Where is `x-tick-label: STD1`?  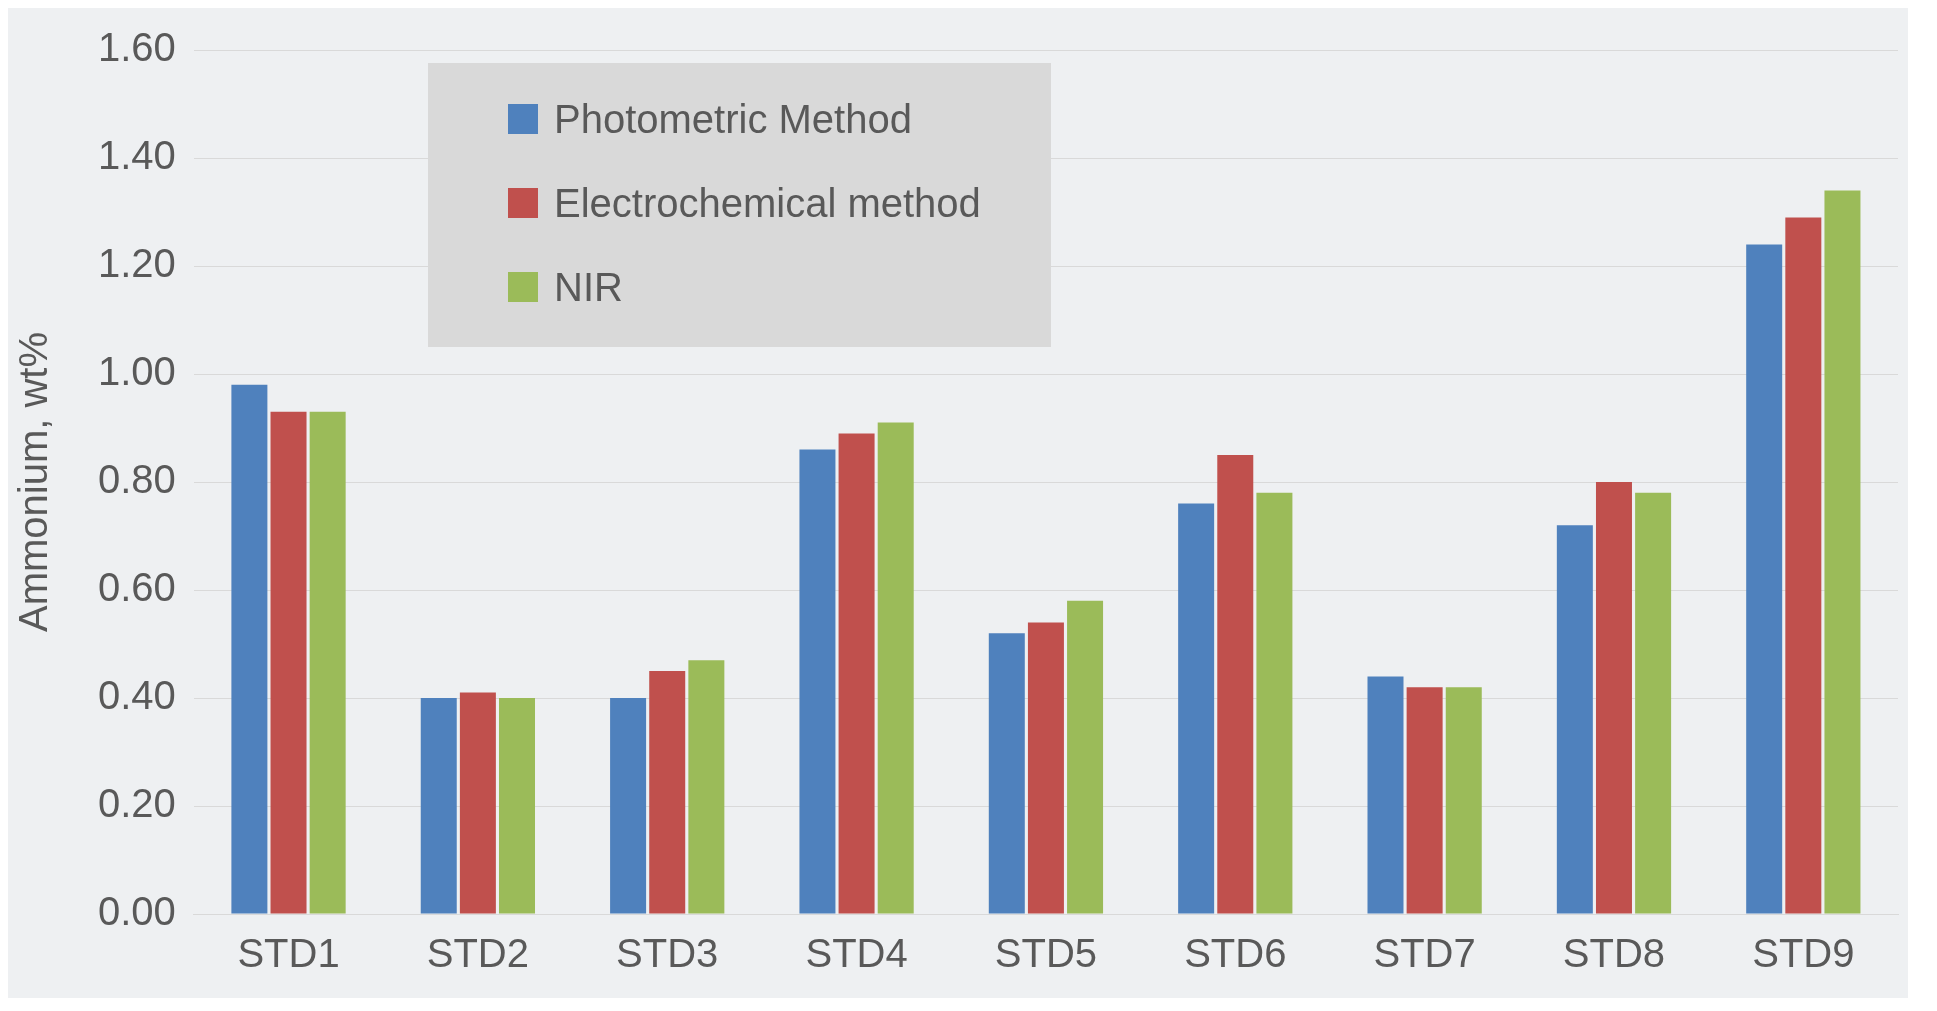
x-tick-label: STD1 is located at coordinates (288, 953).